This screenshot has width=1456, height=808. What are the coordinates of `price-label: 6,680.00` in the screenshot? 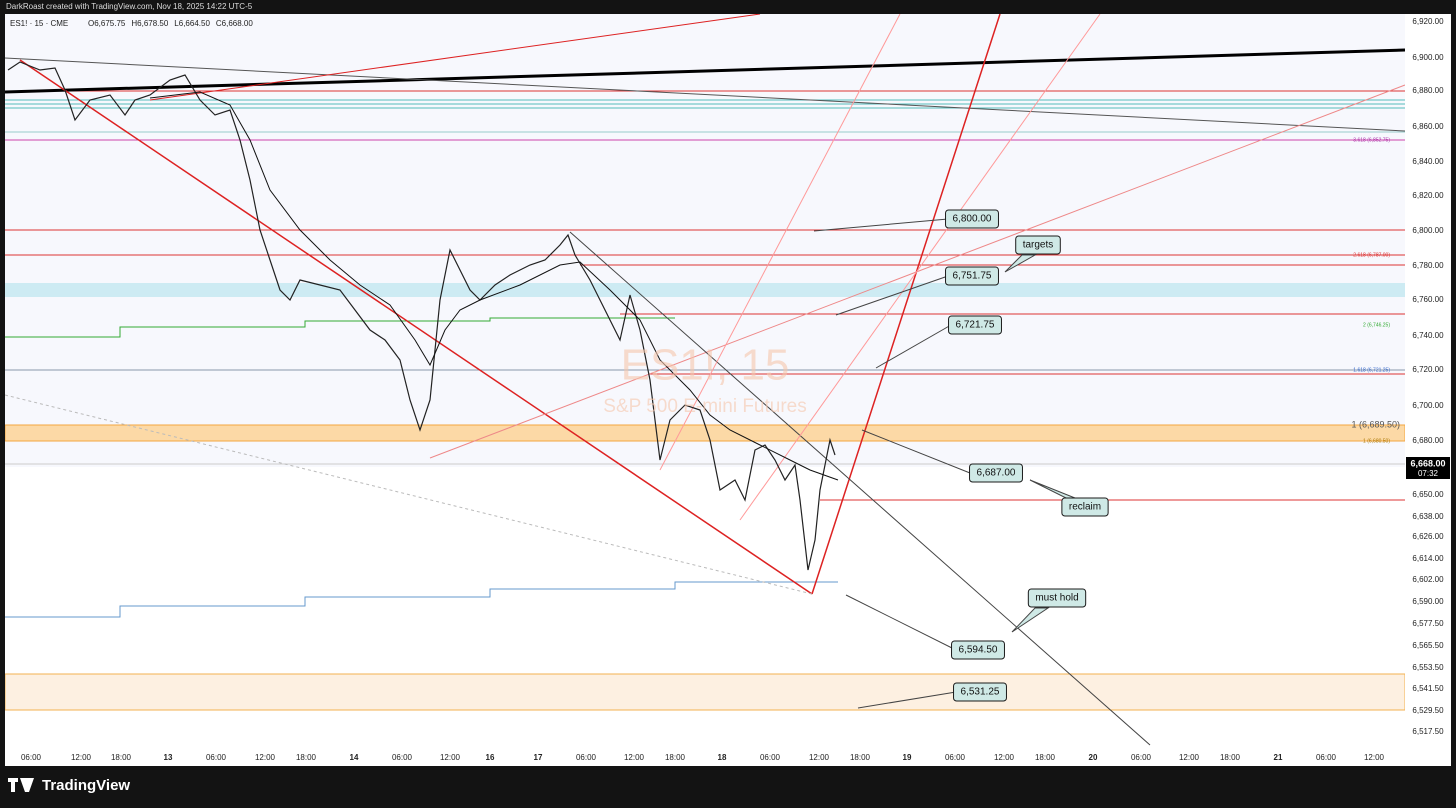 It's located at (1428, 440).